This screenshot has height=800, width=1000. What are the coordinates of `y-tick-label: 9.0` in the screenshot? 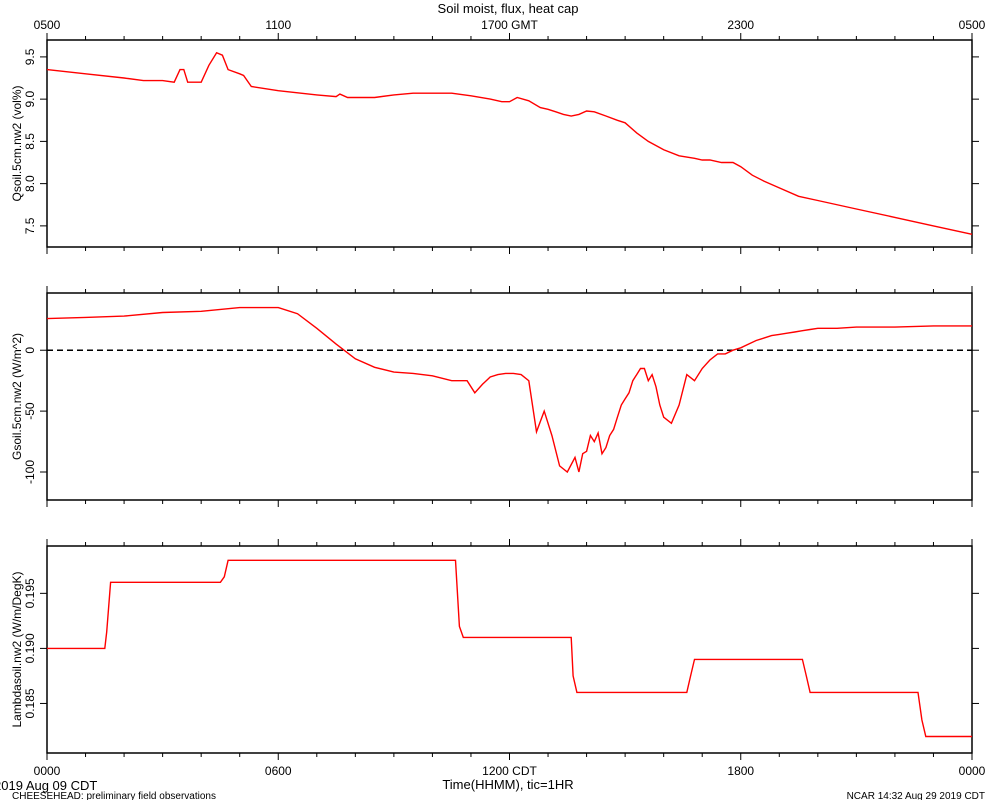 It's located at (30, 98).